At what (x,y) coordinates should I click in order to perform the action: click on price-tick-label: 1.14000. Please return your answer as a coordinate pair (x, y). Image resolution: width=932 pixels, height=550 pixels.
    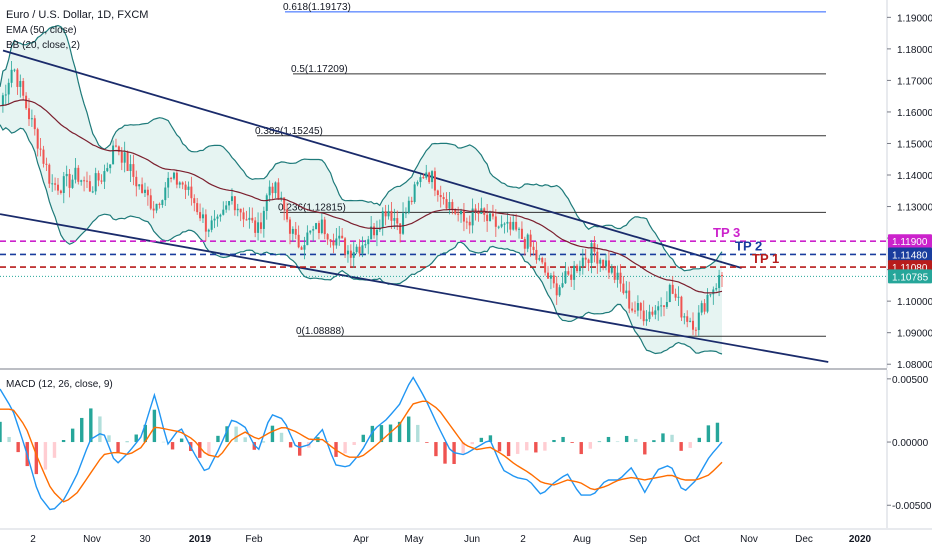
    Looking at the image, I should click on (914, 176).